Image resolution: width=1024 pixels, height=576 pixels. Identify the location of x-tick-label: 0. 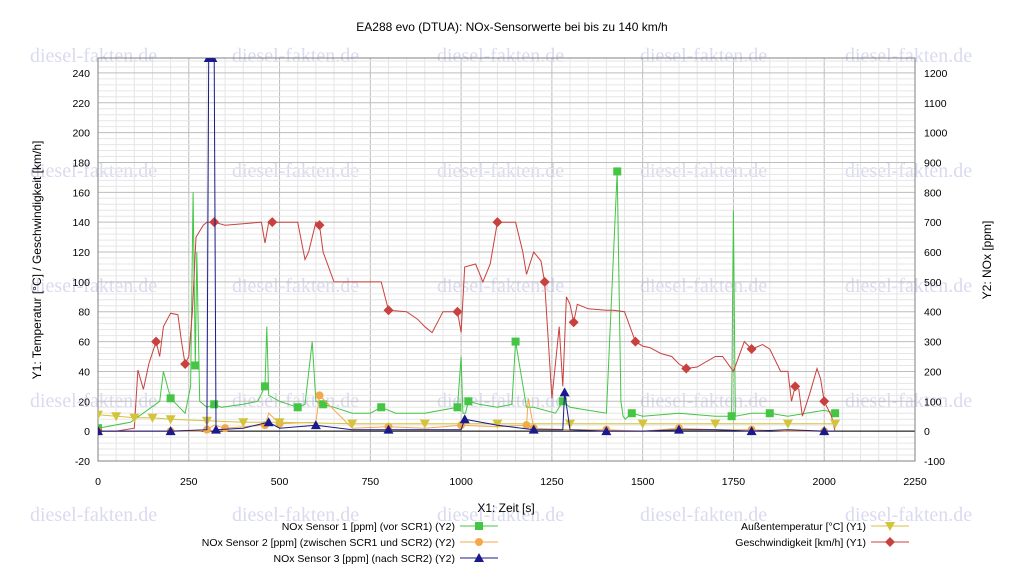
(98, 482).